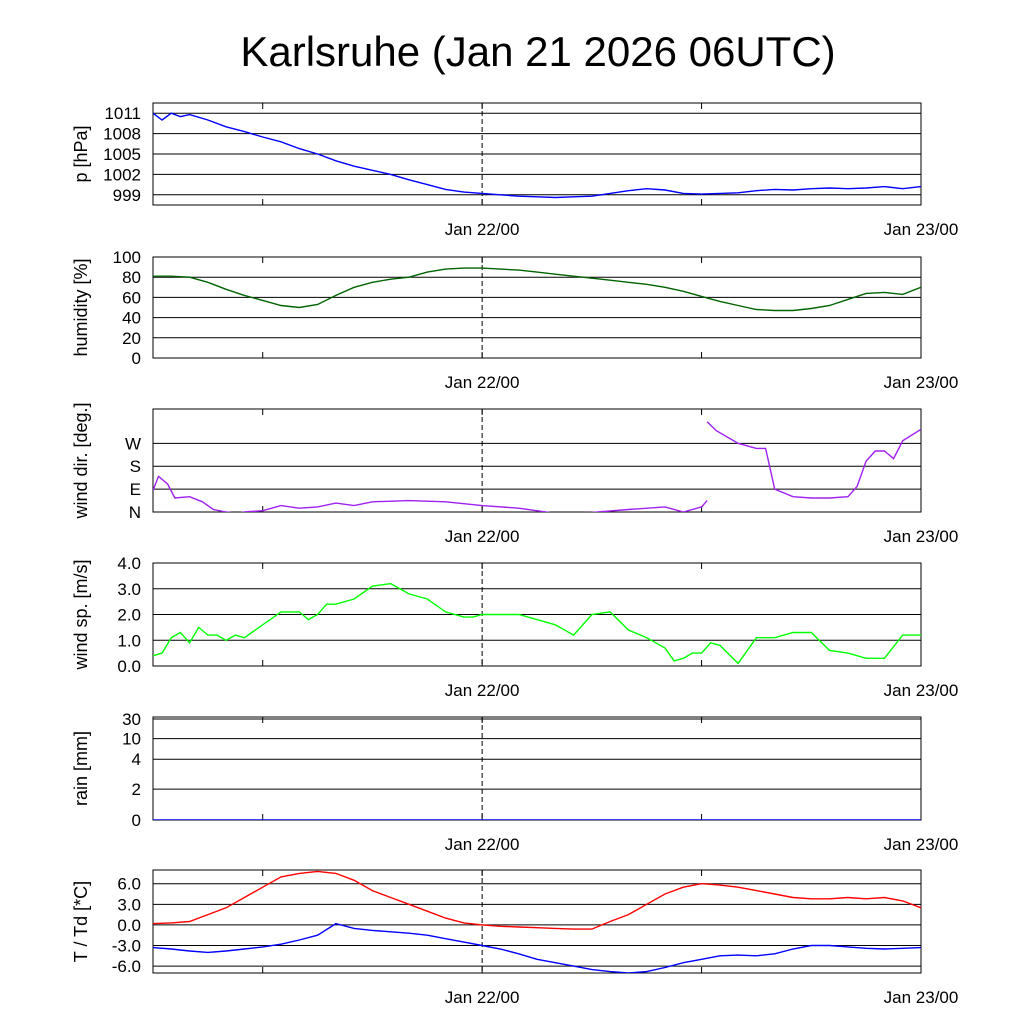 Image resolution: width=1024 pixels, height=1024 pixels. Describe the element at coordinates (122, 113) in the screenshot. I see `pressure-ytick-label: 1011` at that location.